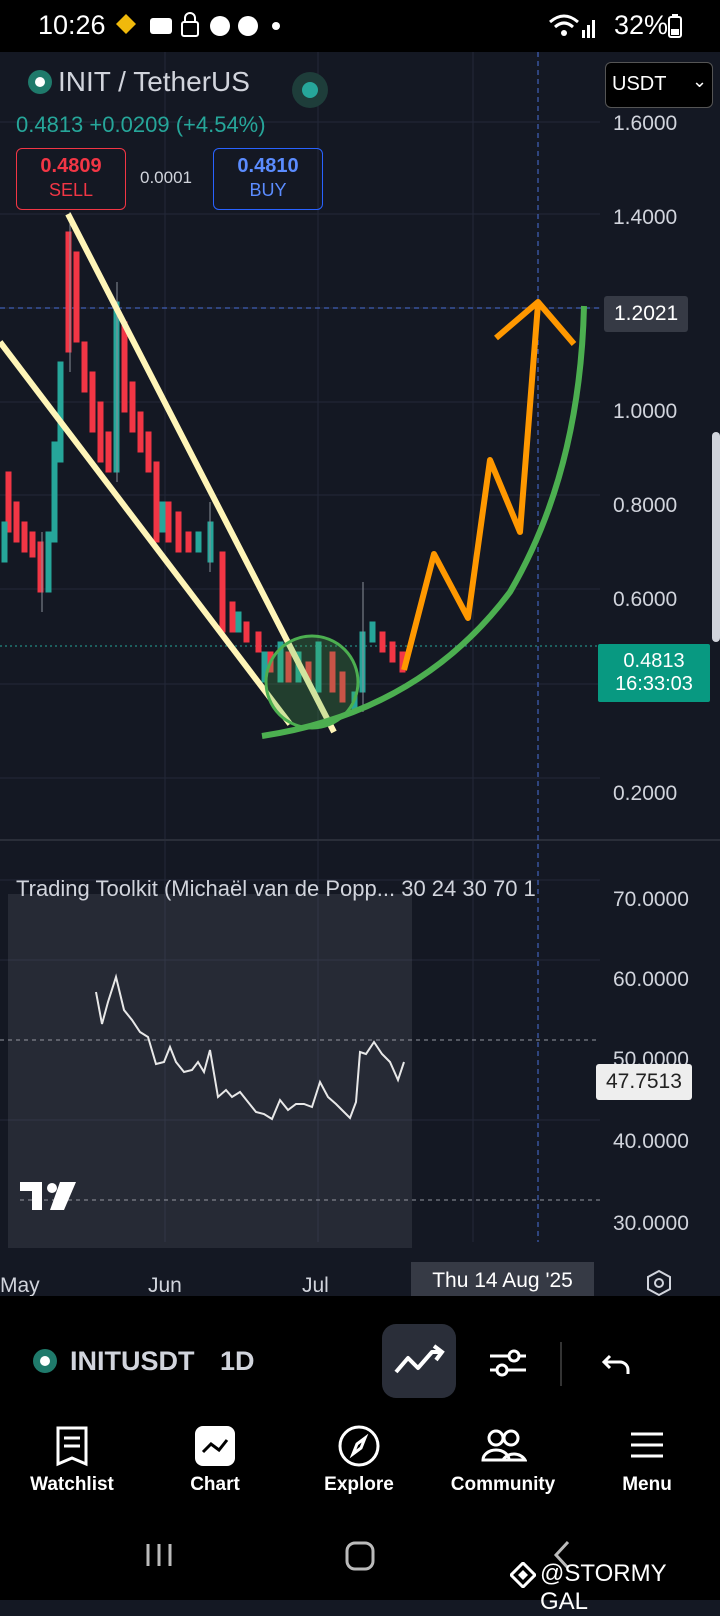  Describe the element at coordinates (71, 166) in the screenshot. I see `sell-price: 0.4809` at that location.